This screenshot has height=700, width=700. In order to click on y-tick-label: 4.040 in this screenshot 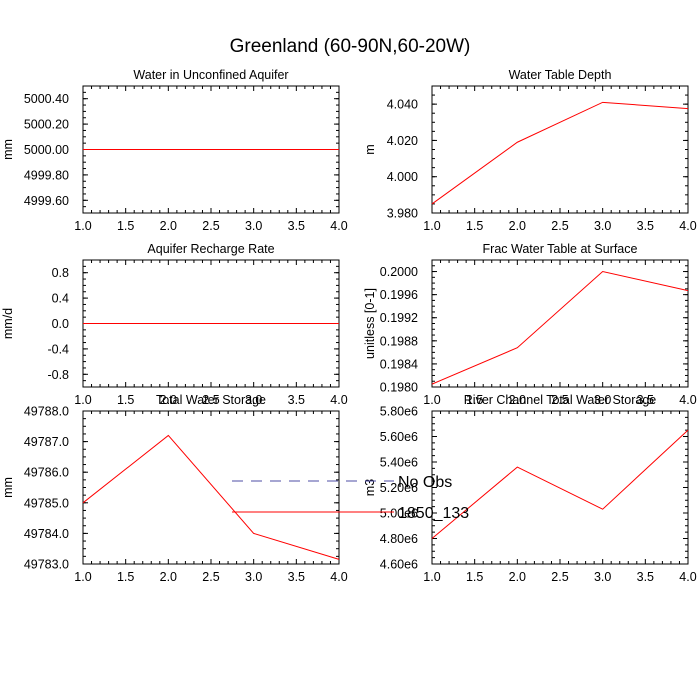, I will do `click(402, 105)`.